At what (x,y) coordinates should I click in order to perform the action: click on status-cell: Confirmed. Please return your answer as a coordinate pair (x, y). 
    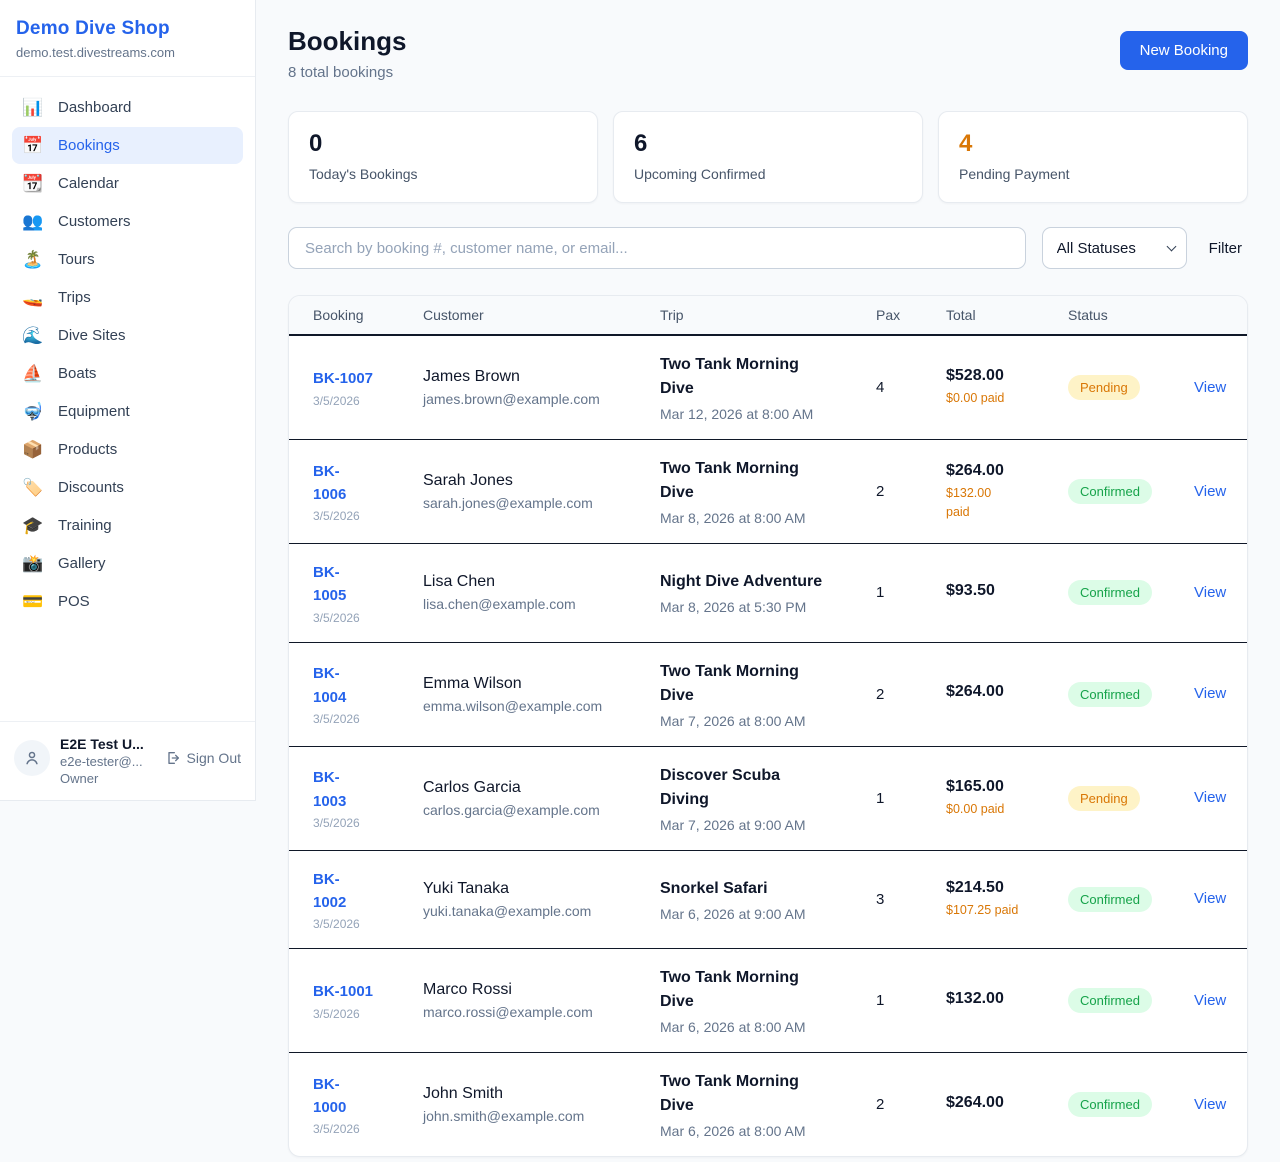
    Looking at the image, I should click on (1131, 593).